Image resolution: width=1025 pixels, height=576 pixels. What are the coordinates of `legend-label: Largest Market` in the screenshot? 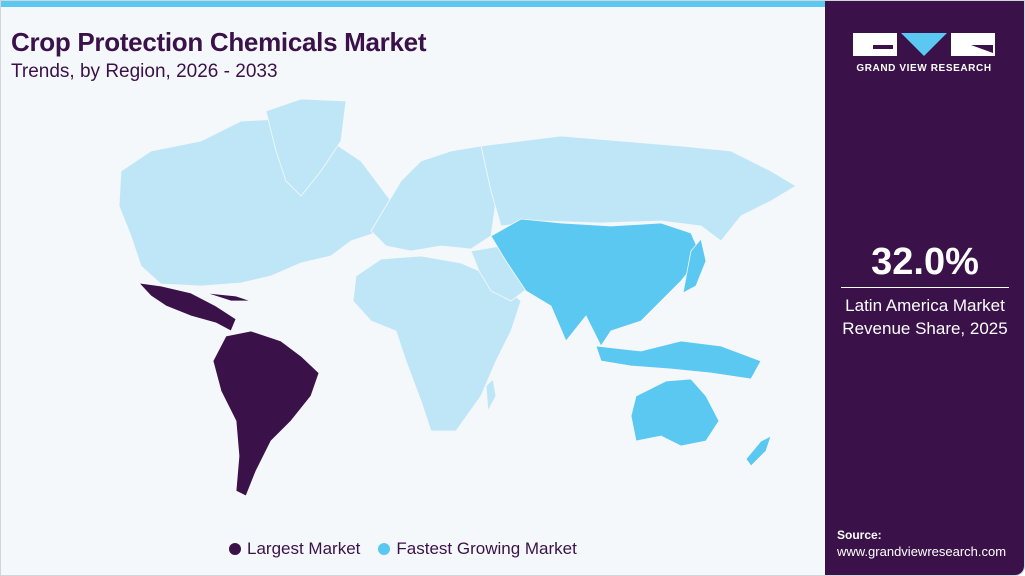 It's located at (304, 548).